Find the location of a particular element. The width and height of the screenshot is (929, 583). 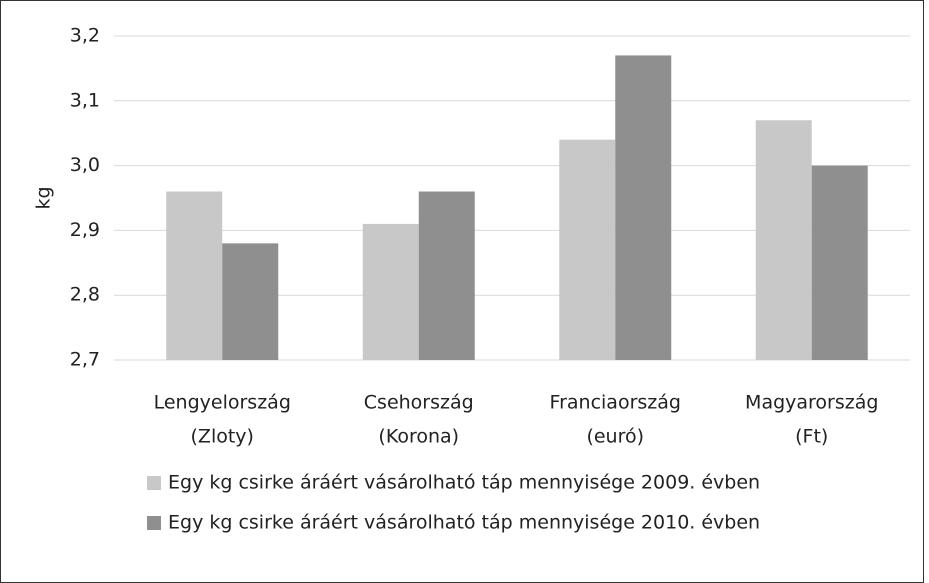

x-tick-label: Magyarország is located at coordinates (811, 403).